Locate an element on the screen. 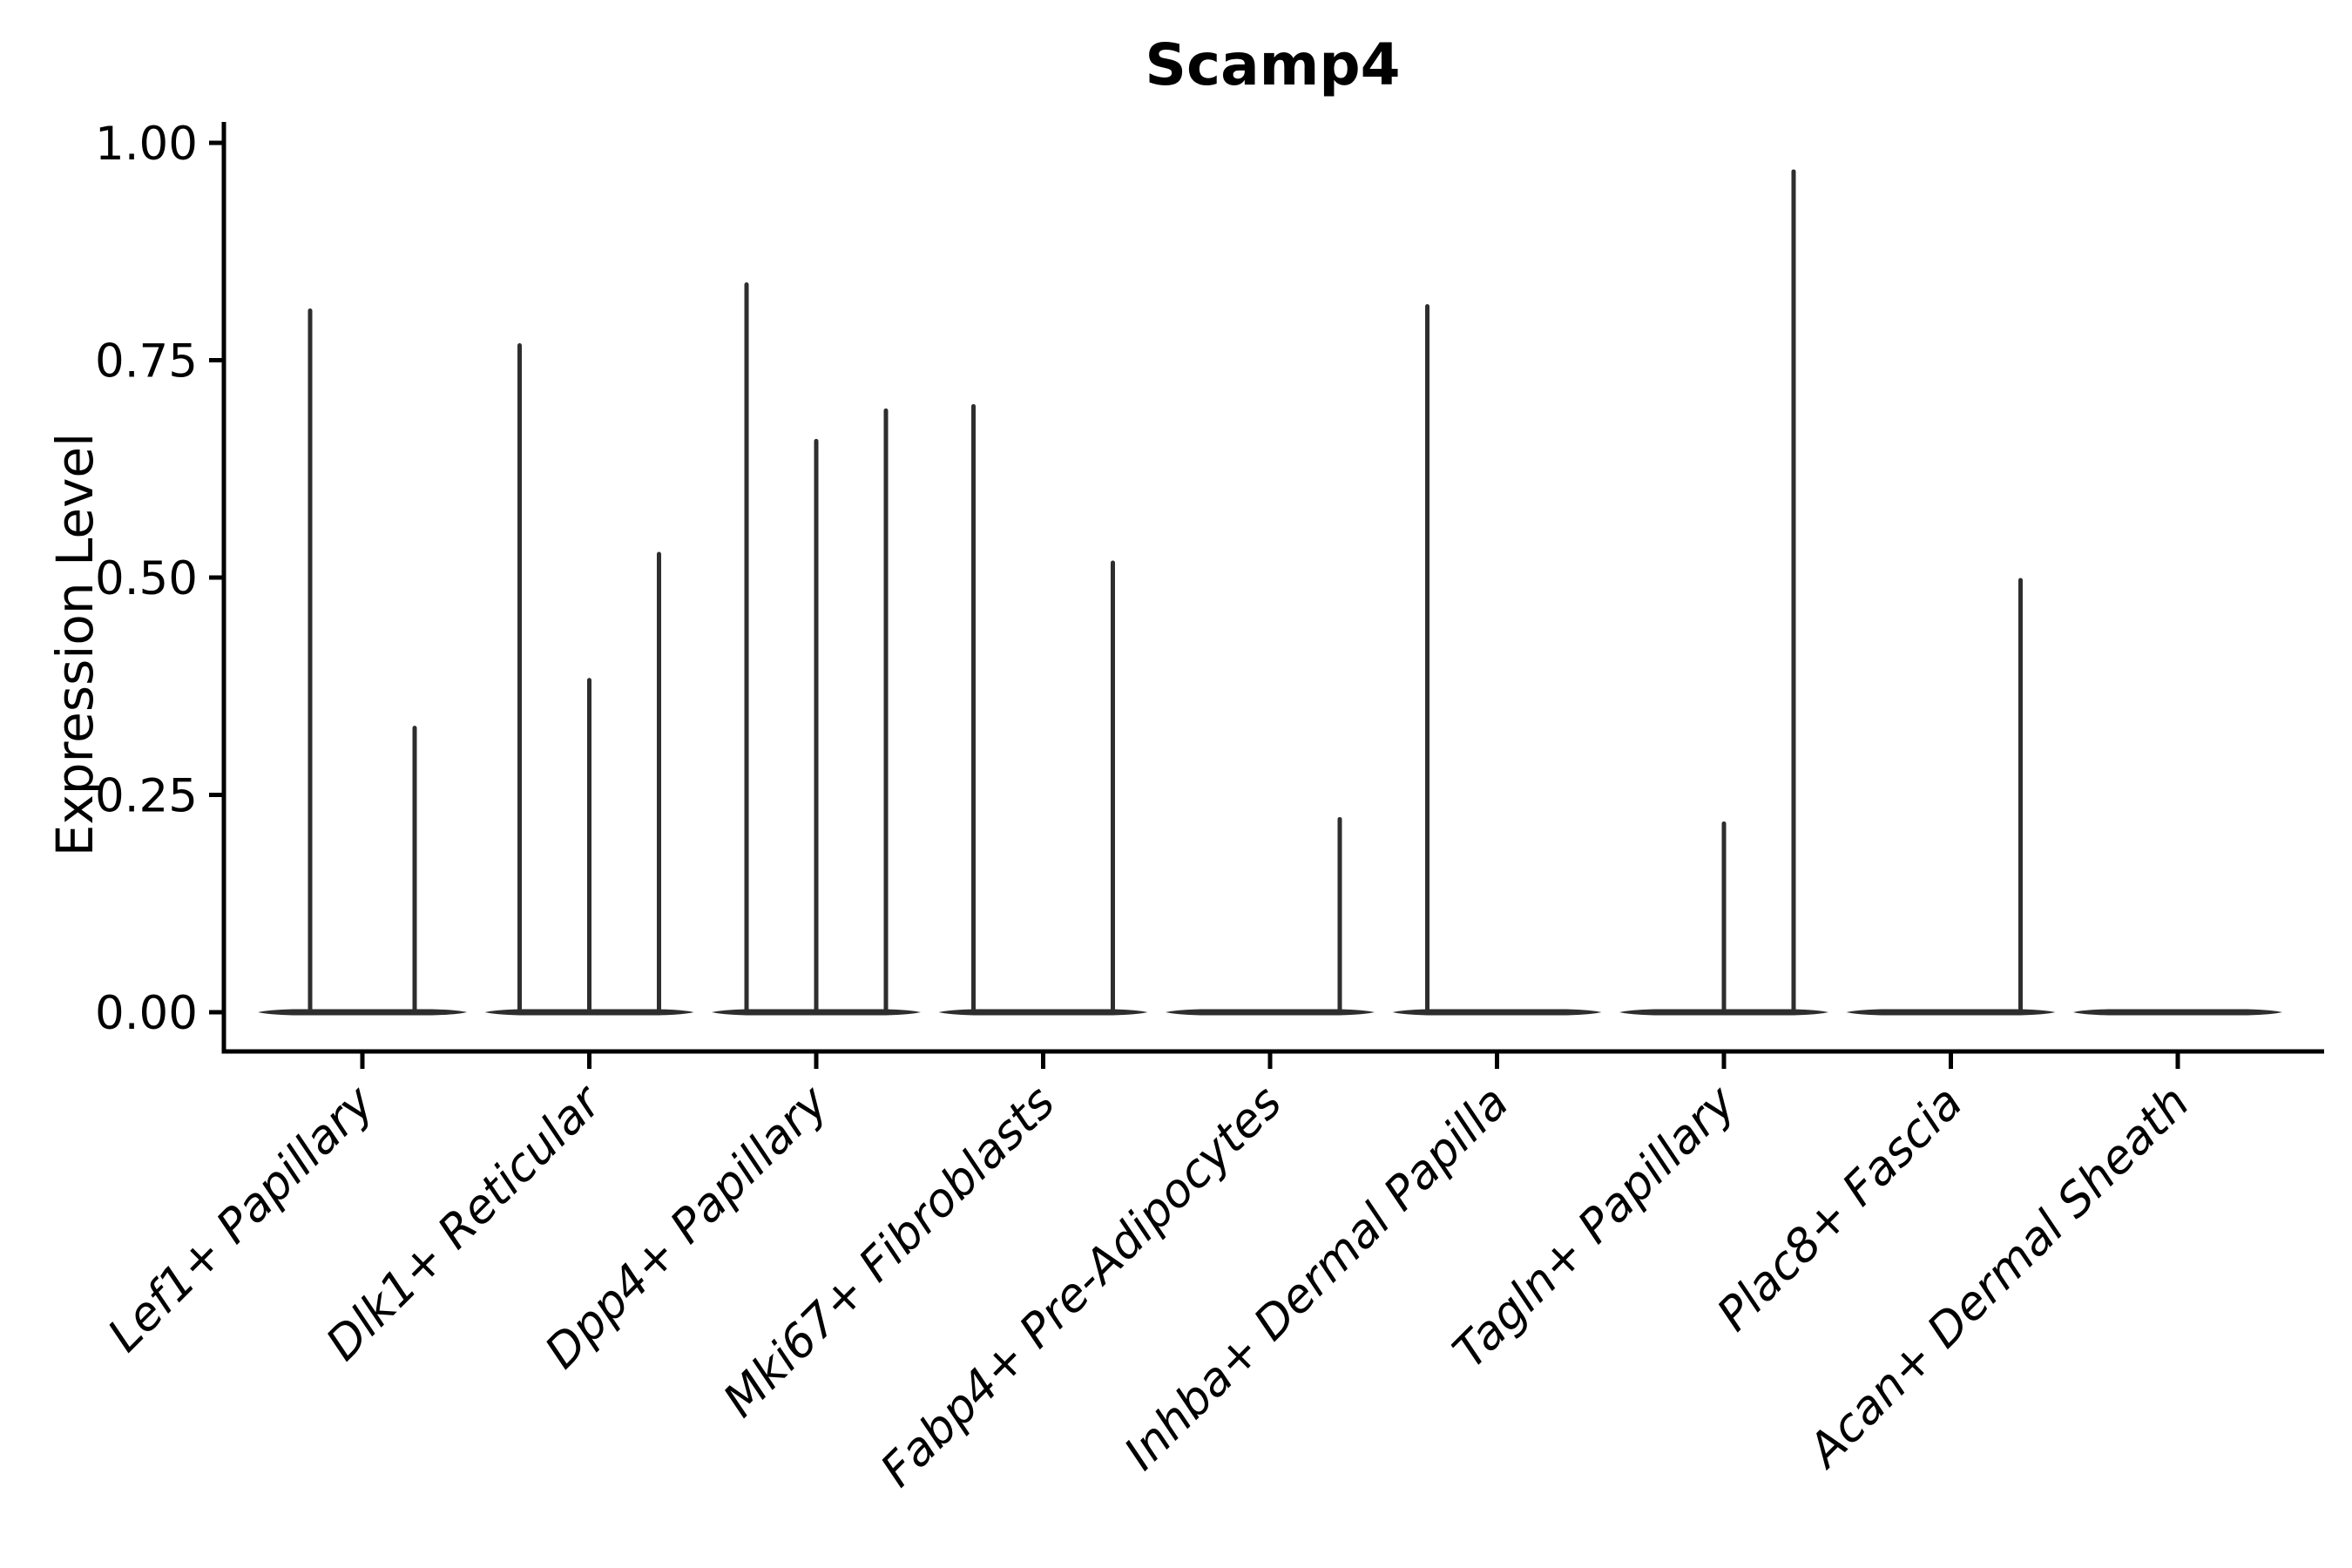 The width and height of the screenshot is (2352, 1568). y-axis-label: Expression Level is located at coordinates (75, 644).